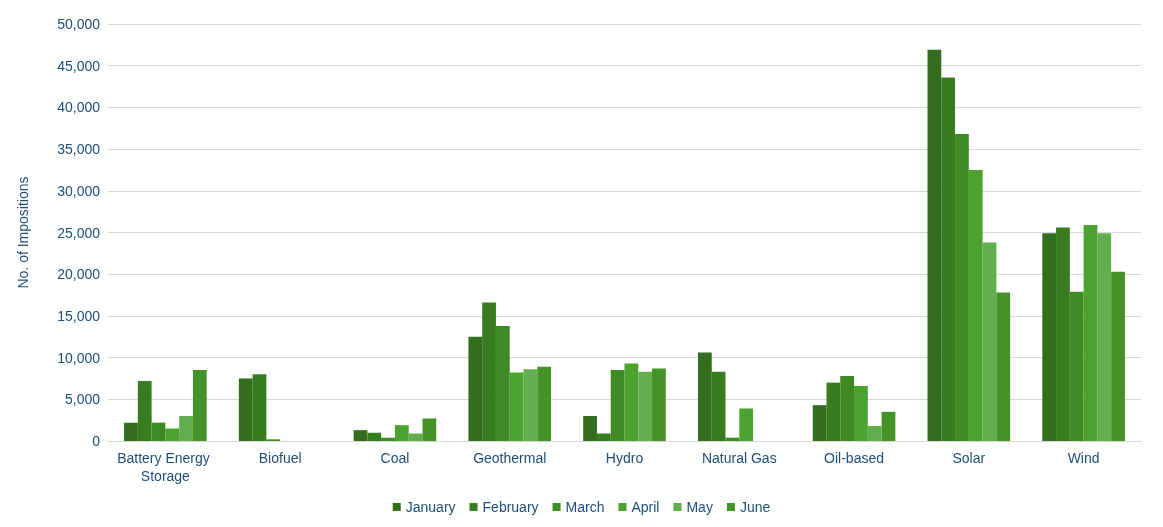 The height and width of the screenshot is (527, 1163). I want to click on x-tick-label: Wind, so click(1083, 458).